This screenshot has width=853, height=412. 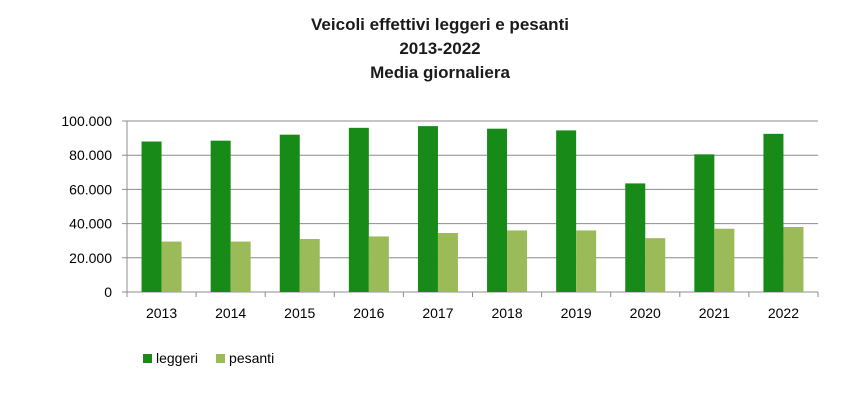 I want to click on legend-item-leggeri: leggeri, so click(x=170, y=358).